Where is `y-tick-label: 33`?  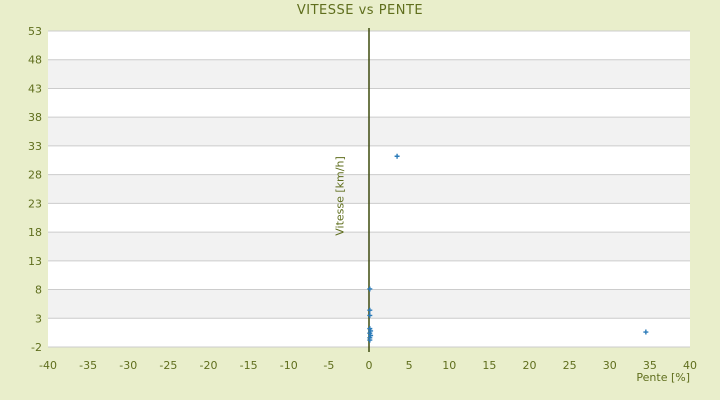
y-tick-label: 33 is located at coordinates (35, 146).